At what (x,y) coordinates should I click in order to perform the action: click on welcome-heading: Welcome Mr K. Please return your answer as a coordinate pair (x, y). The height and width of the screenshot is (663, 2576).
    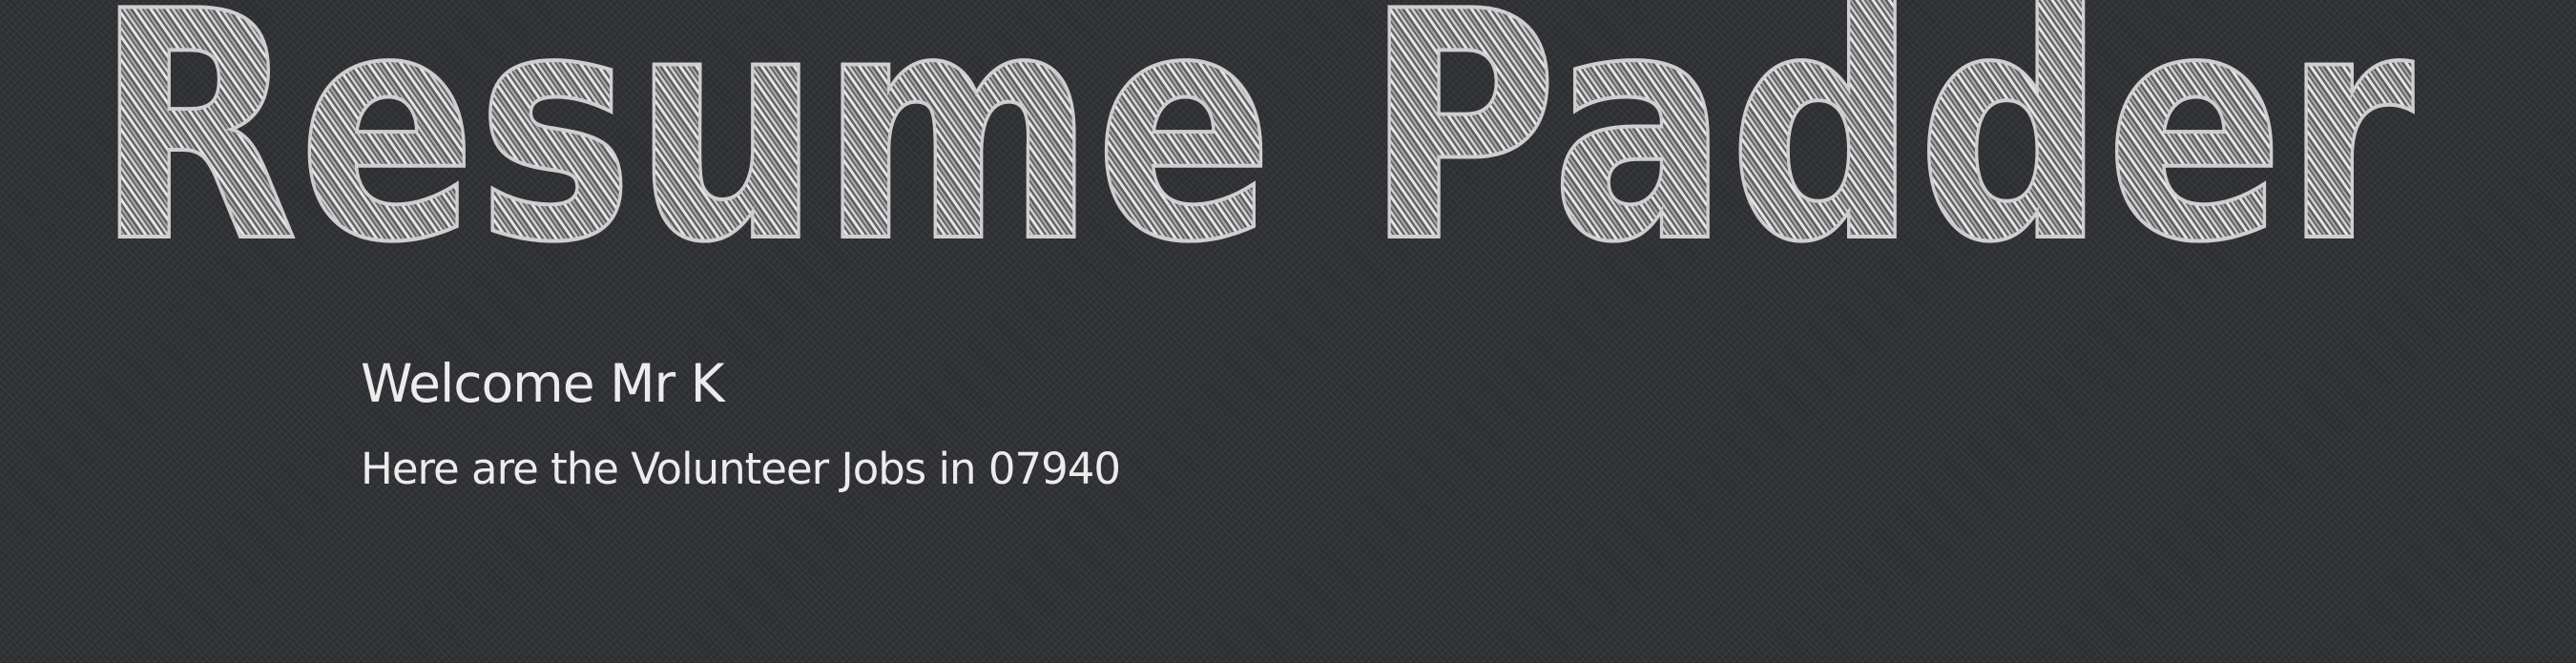
    Looking at the image, I should click on (543, 383).